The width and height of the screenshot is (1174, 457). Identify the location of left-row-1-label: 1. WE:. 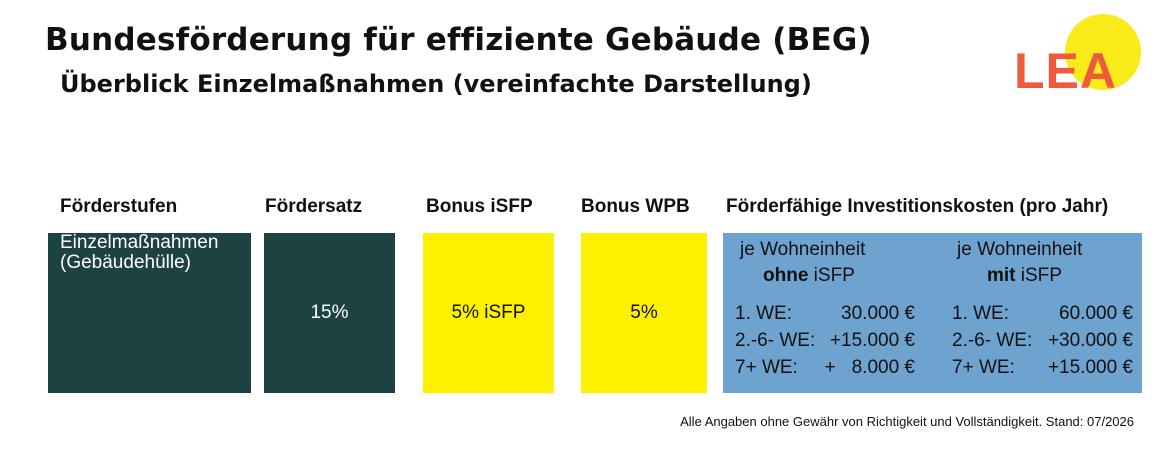
(764, 313).